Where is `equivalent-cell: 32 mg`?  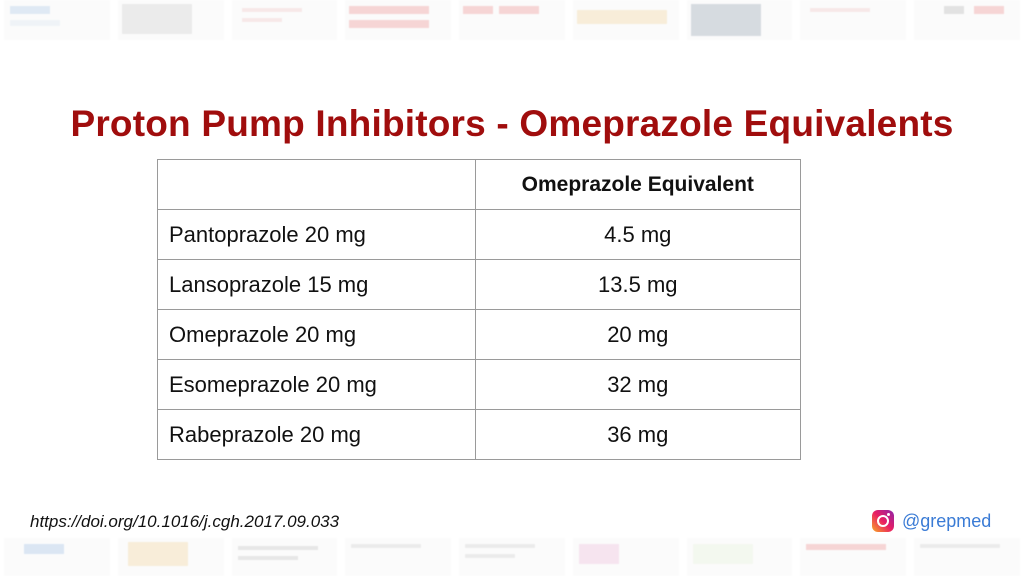
equivalent-cell: 32 mg is located at coordinates (638, 384).